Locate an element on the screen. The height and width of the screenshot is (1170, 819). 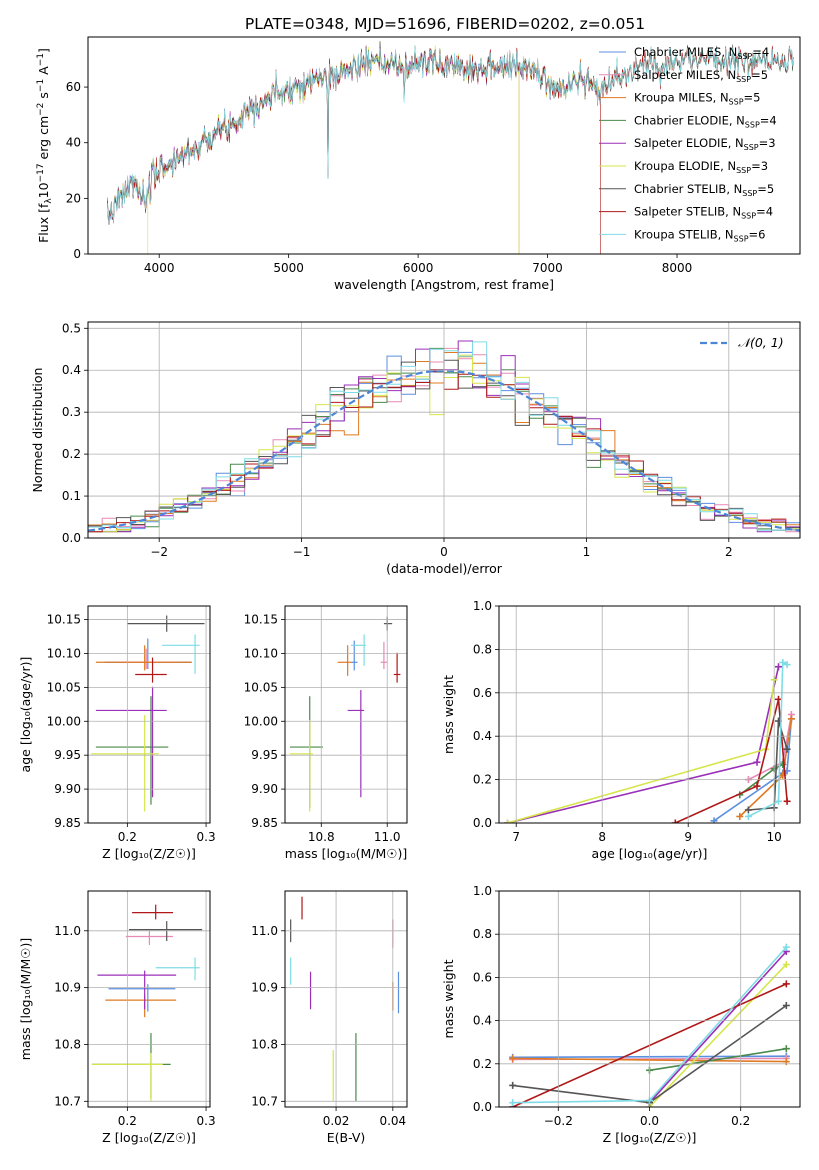
x-tick-label: 10 is located at coordinates (774, 837).